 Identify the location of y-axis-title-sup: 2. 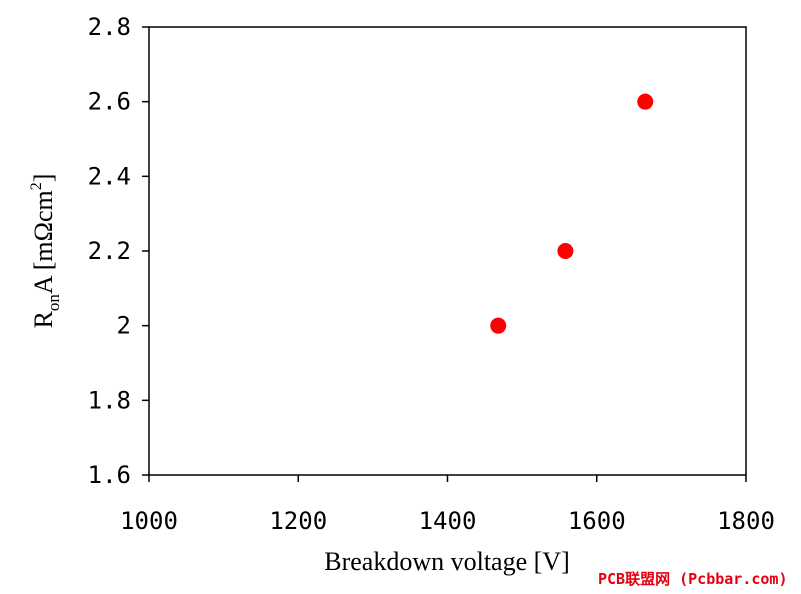
(36, 186).